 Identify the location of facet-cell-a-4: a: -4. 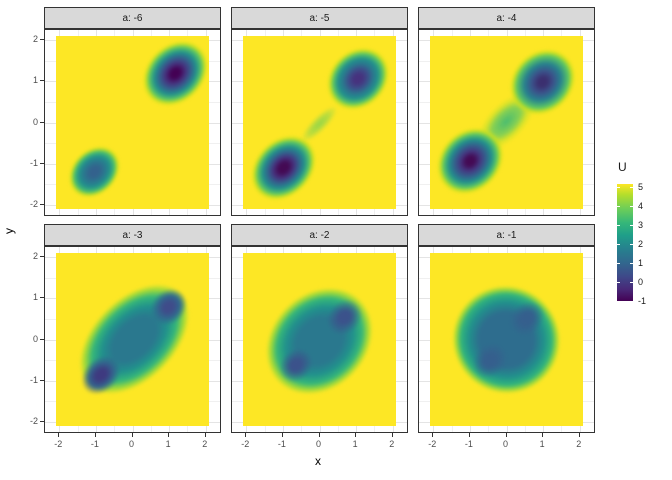
(506, 111).